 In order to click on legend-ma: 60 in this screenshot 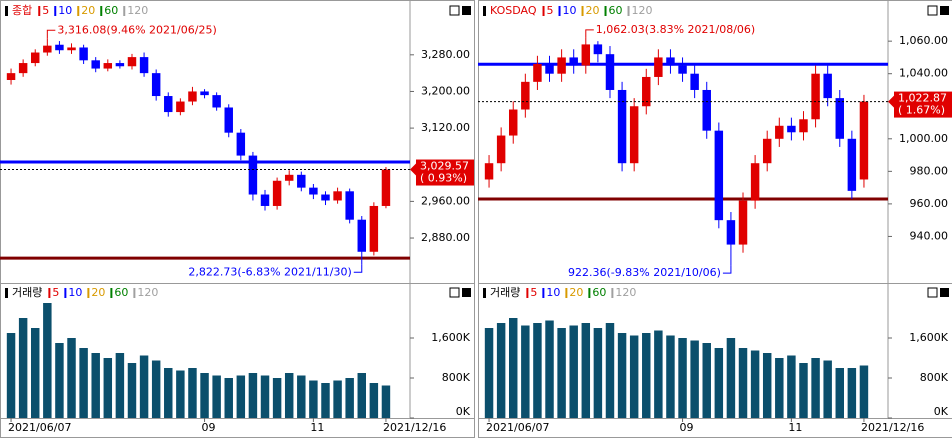, I will do `click(599, 292)`.